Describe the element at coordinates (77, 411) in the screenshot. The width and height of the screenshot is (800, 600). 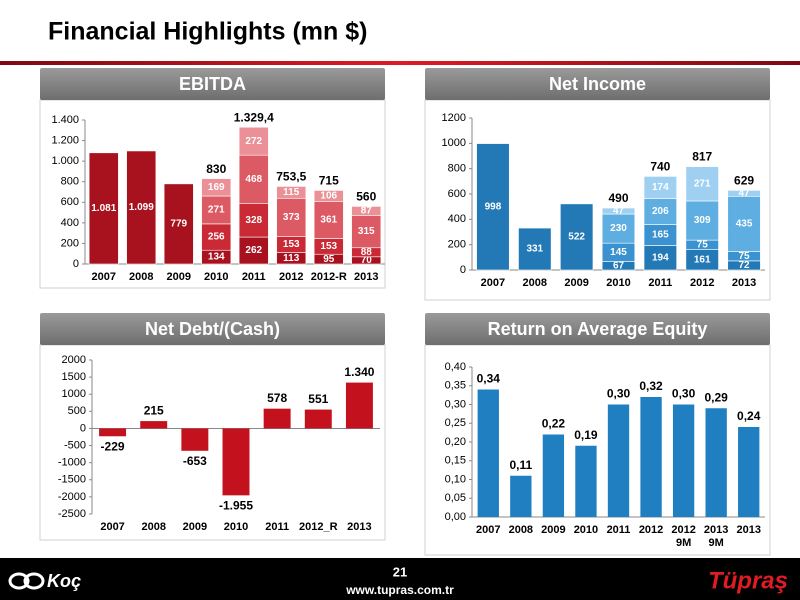
I see `y-tick-label: 500` at that location.